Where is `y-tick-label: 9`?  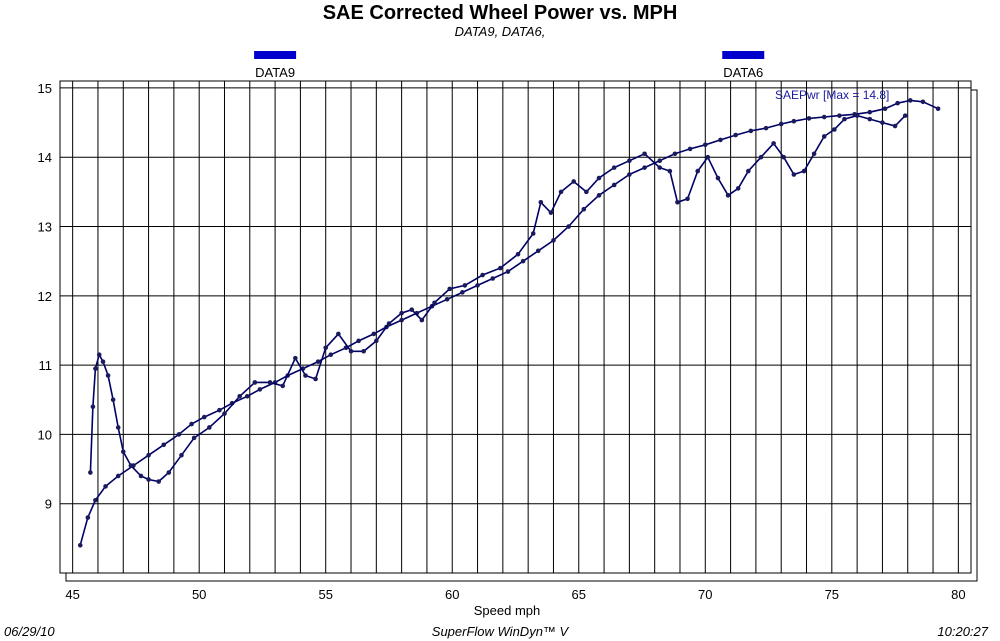
y-tick-label: 9 is located at coordinates (48, 504).